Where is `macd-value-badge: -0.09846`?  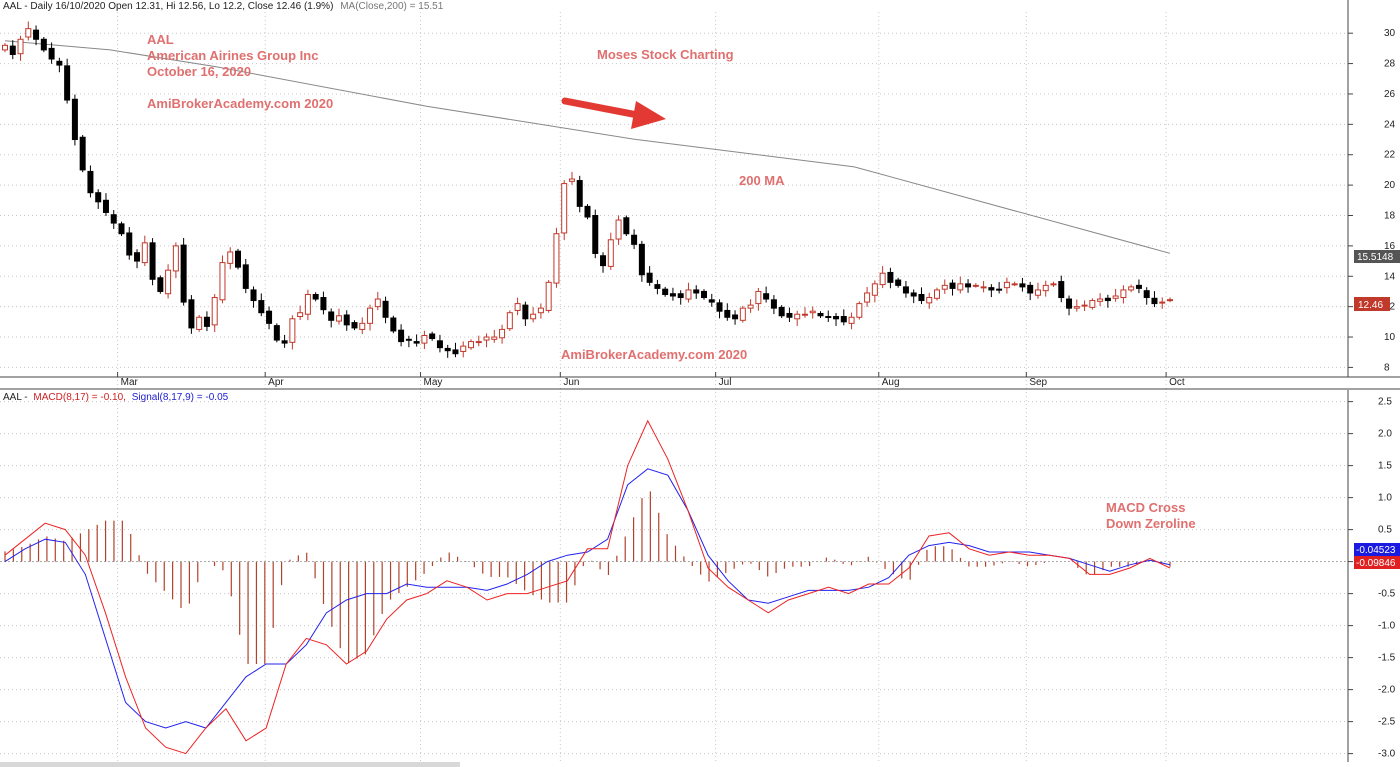
macd-value-badge: -0.09846 is located at coordinates (1377, 562).